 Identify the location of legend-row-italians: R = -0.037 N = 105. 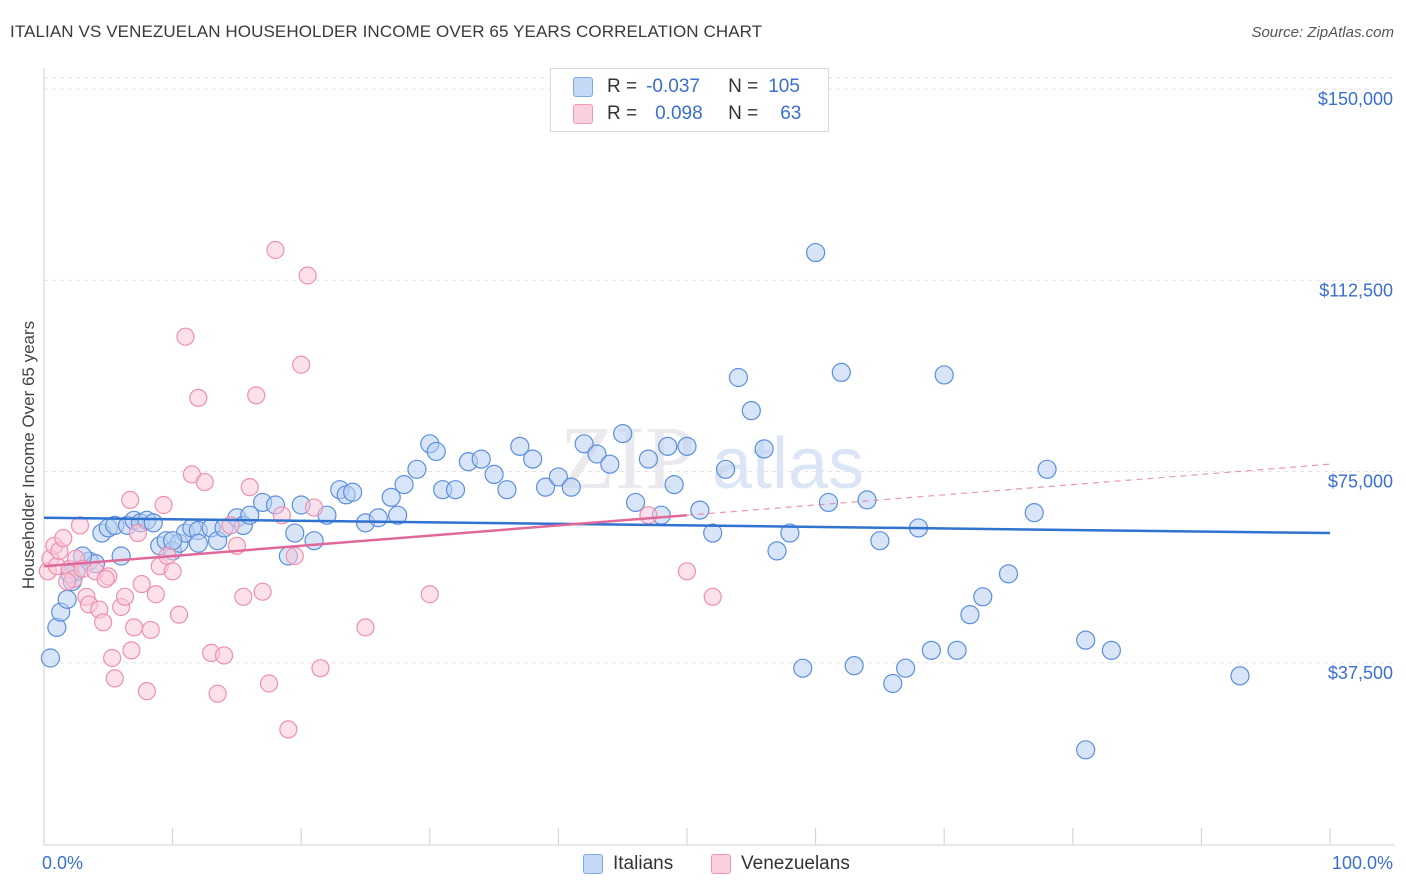
(686, 87).